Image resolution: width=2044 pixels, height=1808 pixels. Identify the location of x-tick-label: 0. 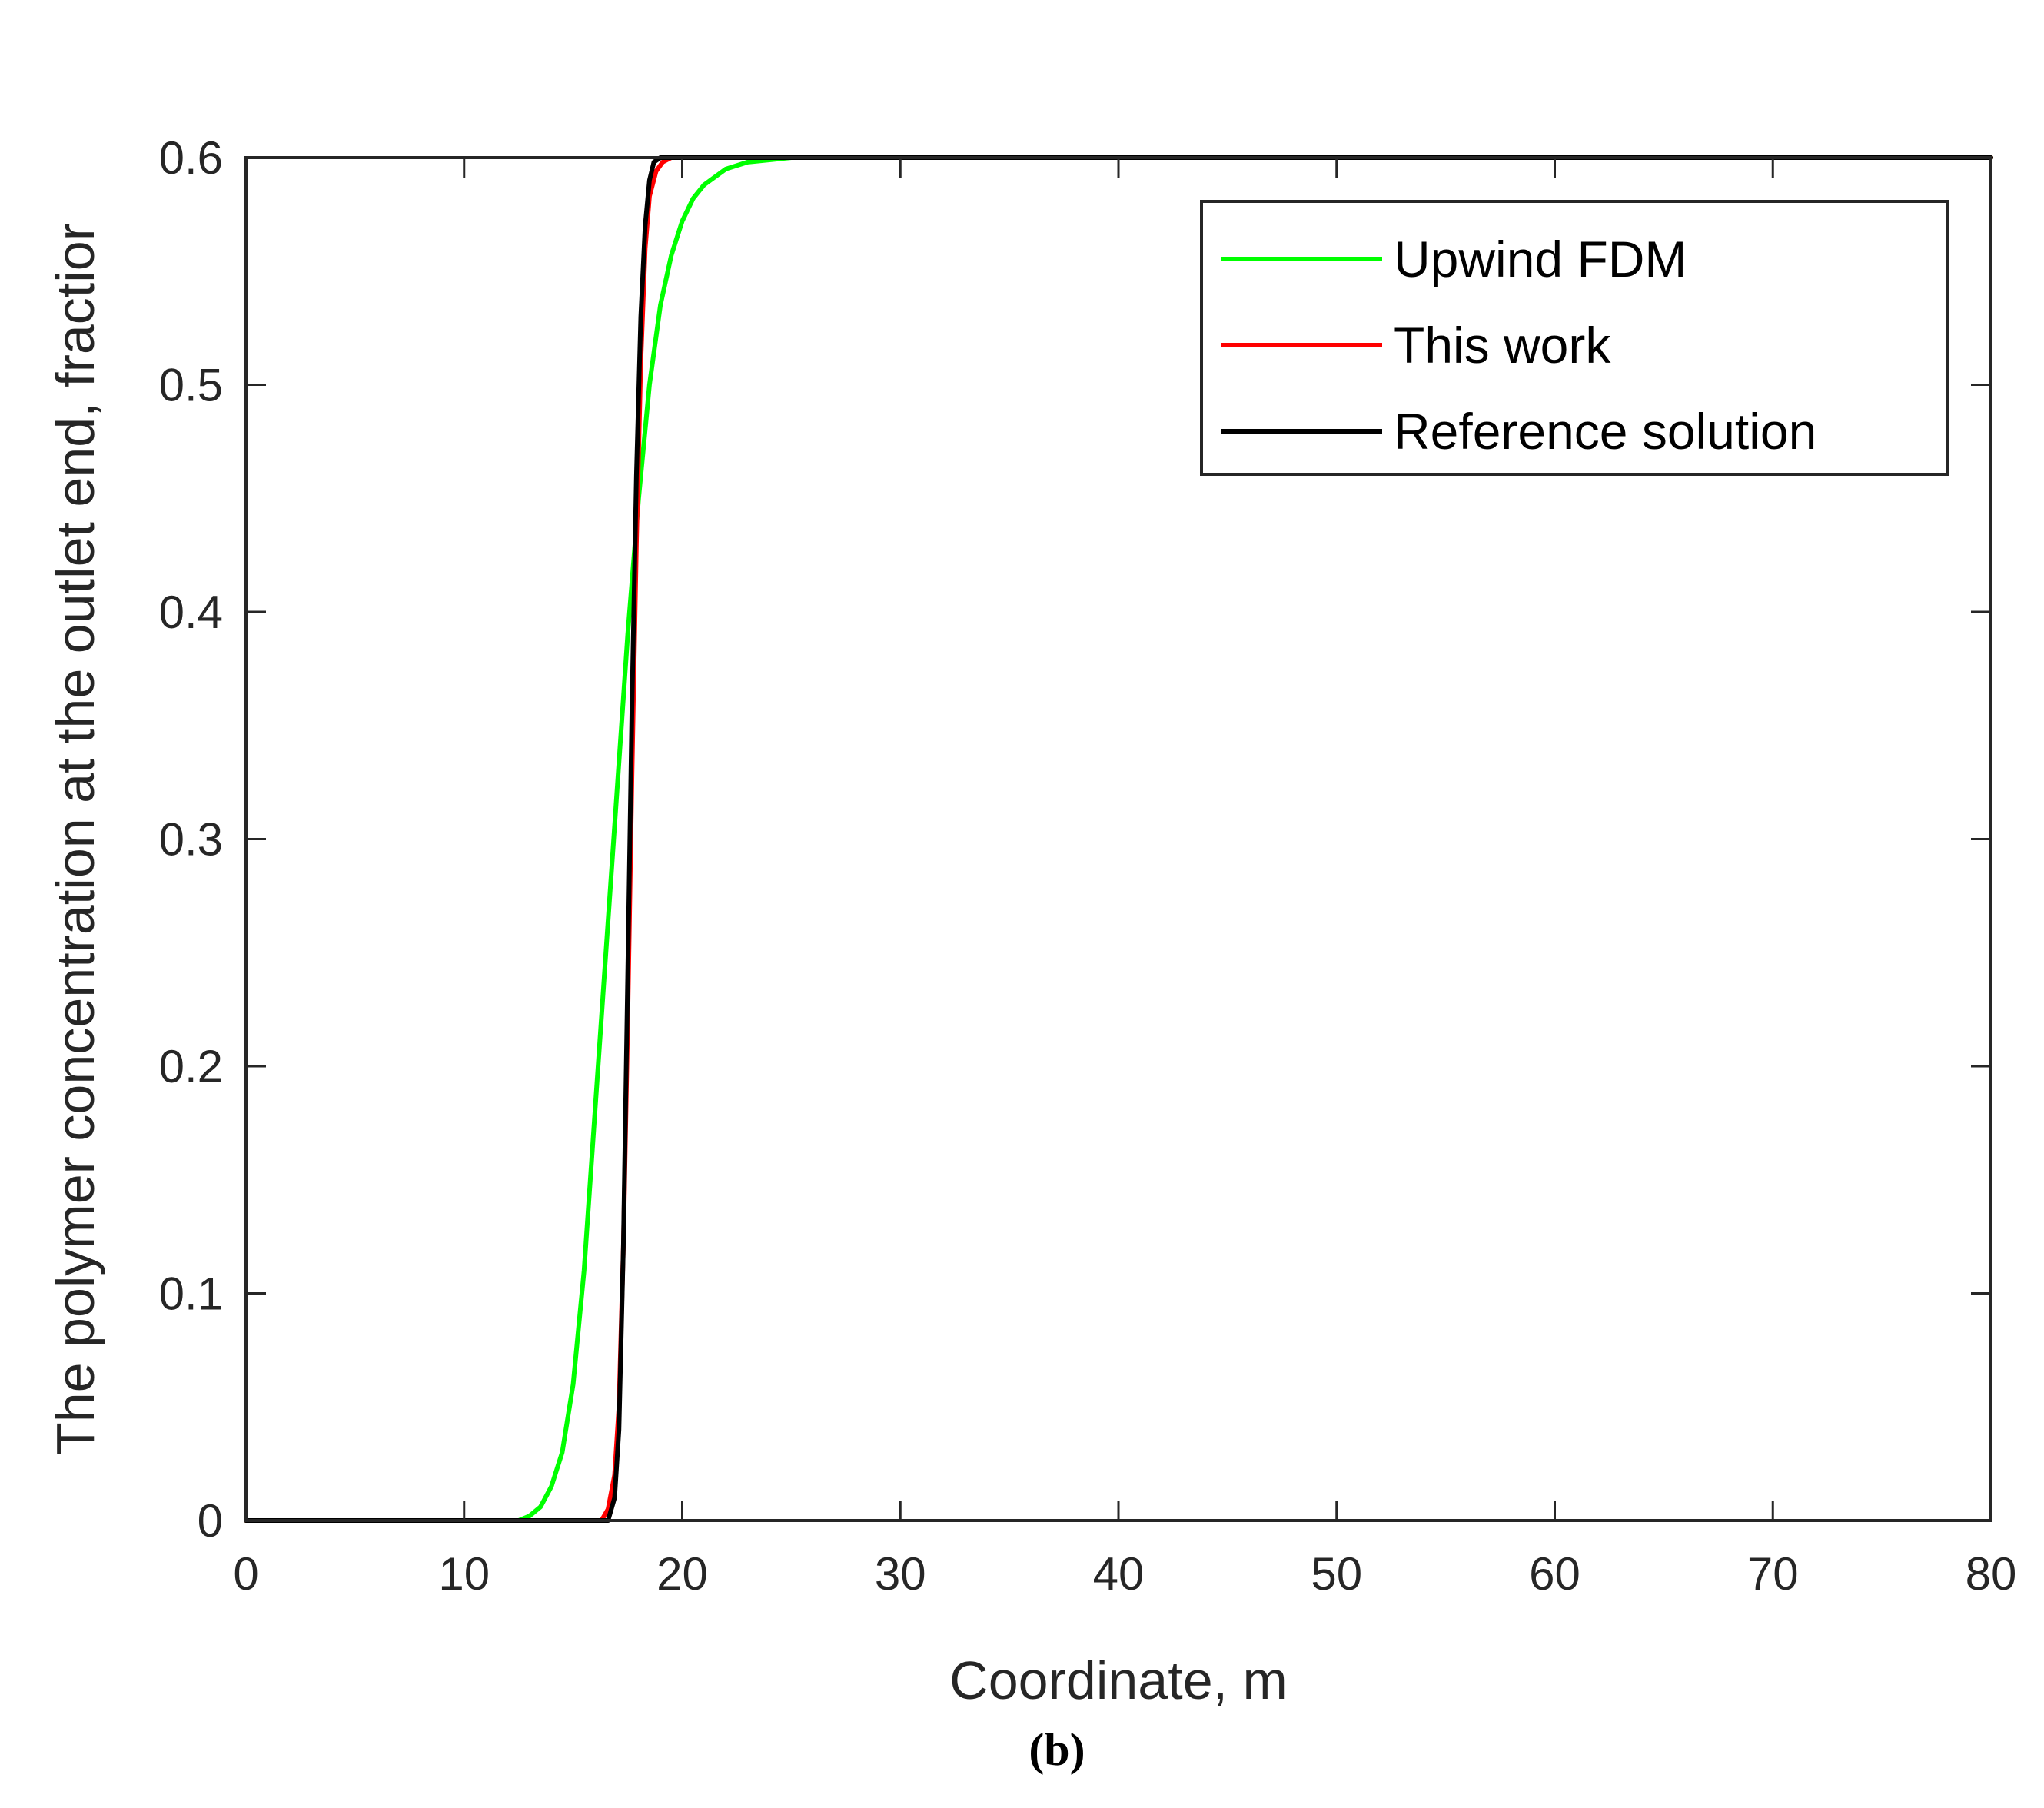
(246, 1574).